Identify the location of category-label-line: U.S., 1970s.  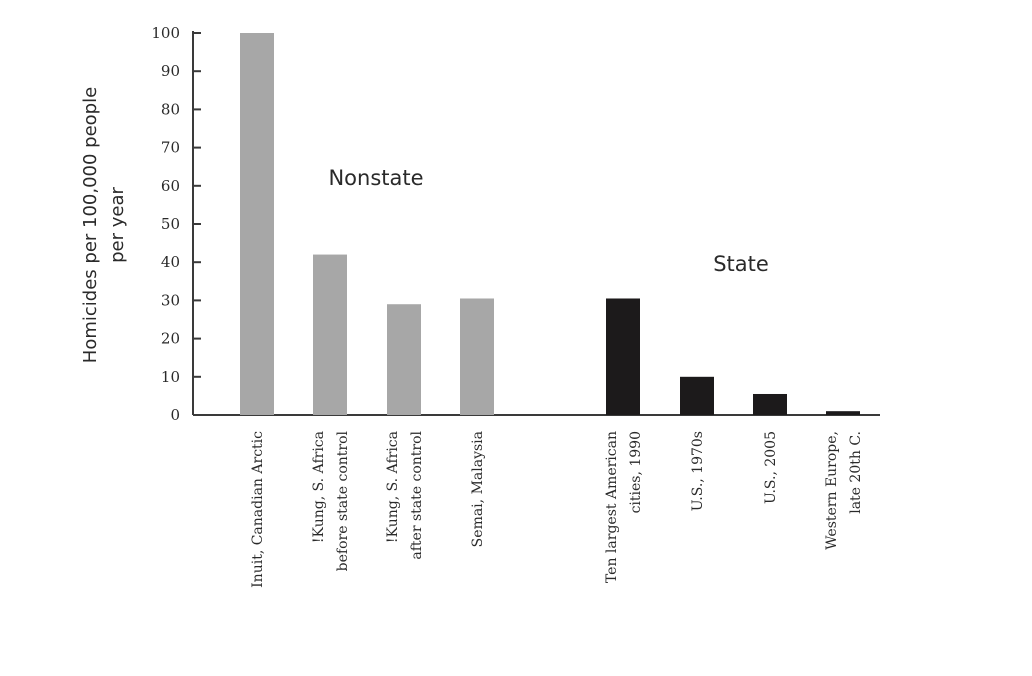
(698, 471).